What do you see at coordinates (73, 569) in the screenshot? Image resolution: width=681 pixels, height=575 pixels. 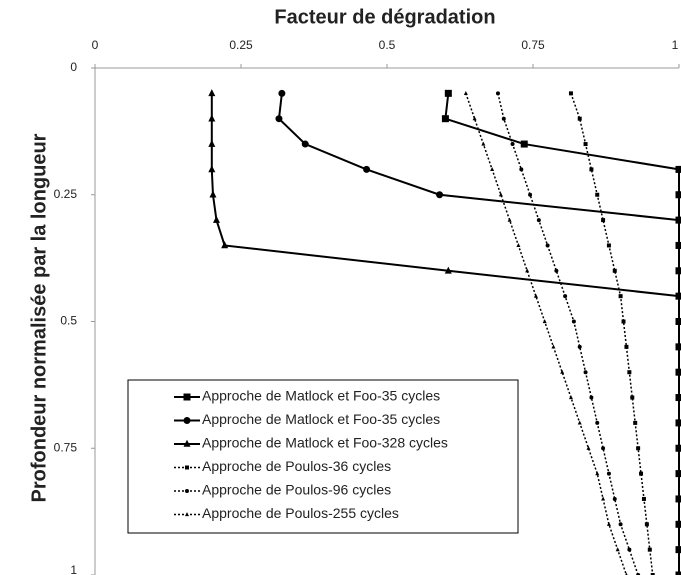 I see `y-tick-label: 1` at bounding box center [73, 569].